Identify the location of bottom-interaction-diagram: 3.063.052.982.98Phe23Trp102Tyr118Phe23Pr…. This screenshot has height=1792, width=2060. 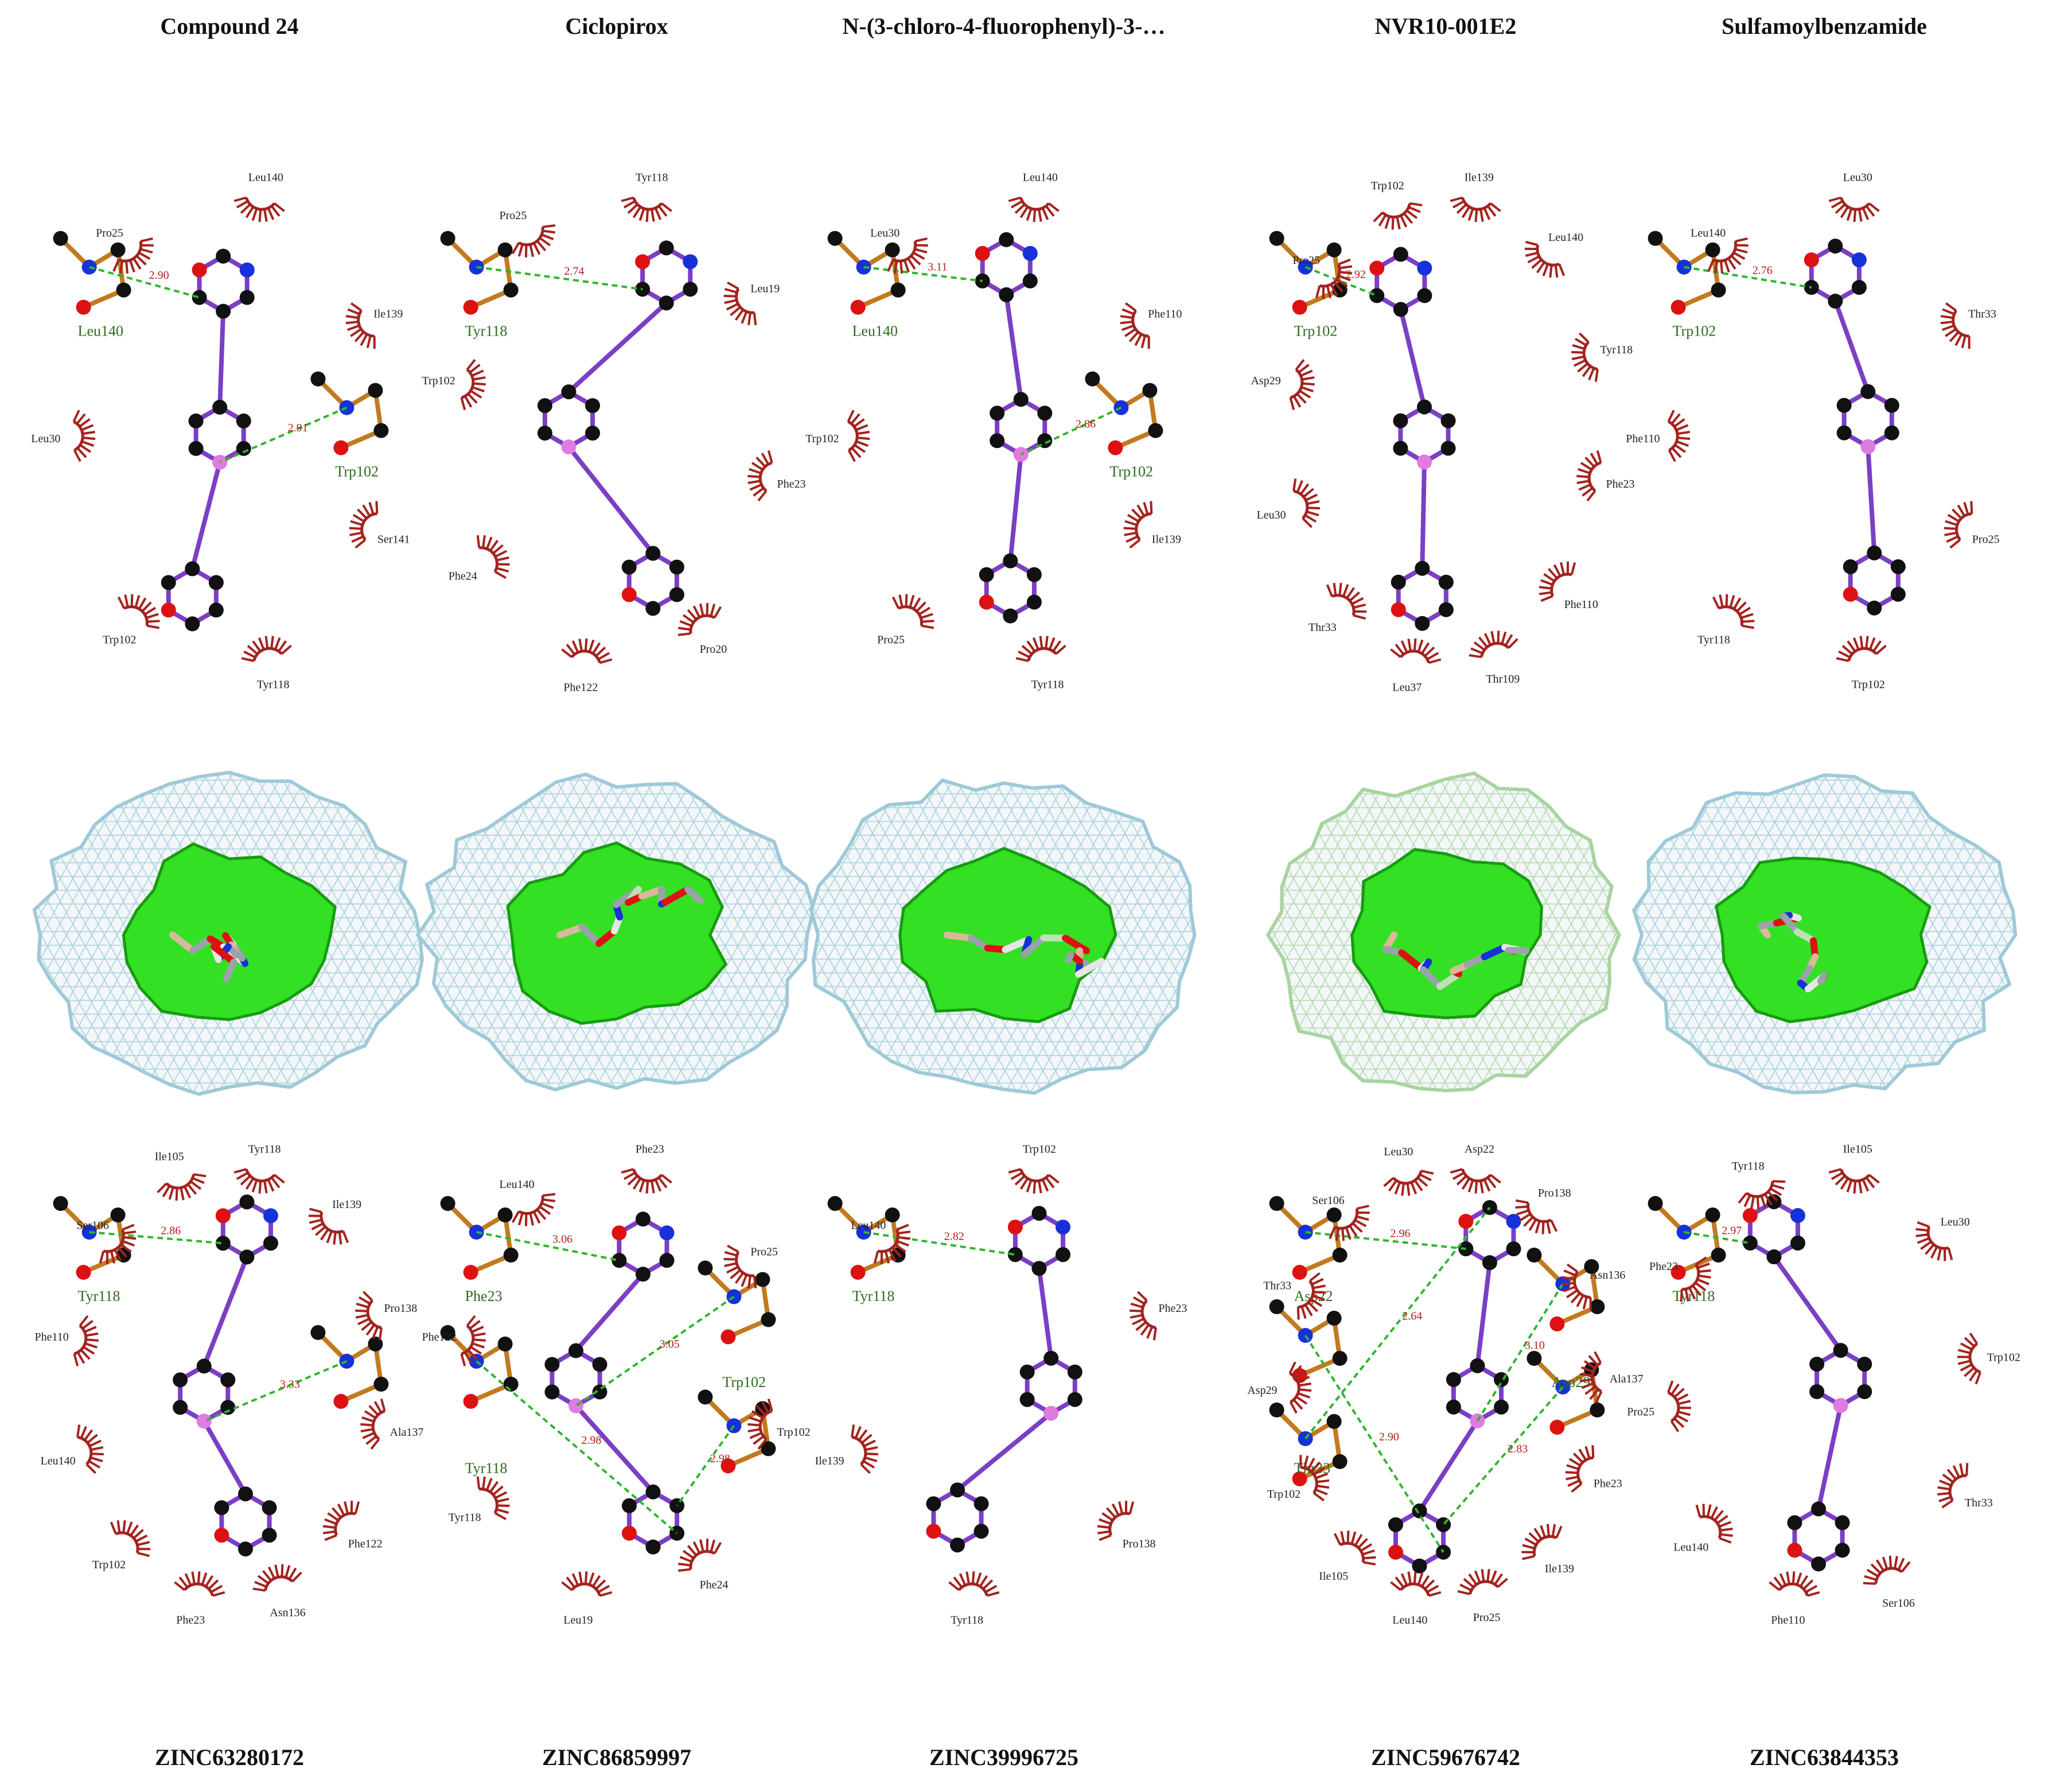
(616, 1384).